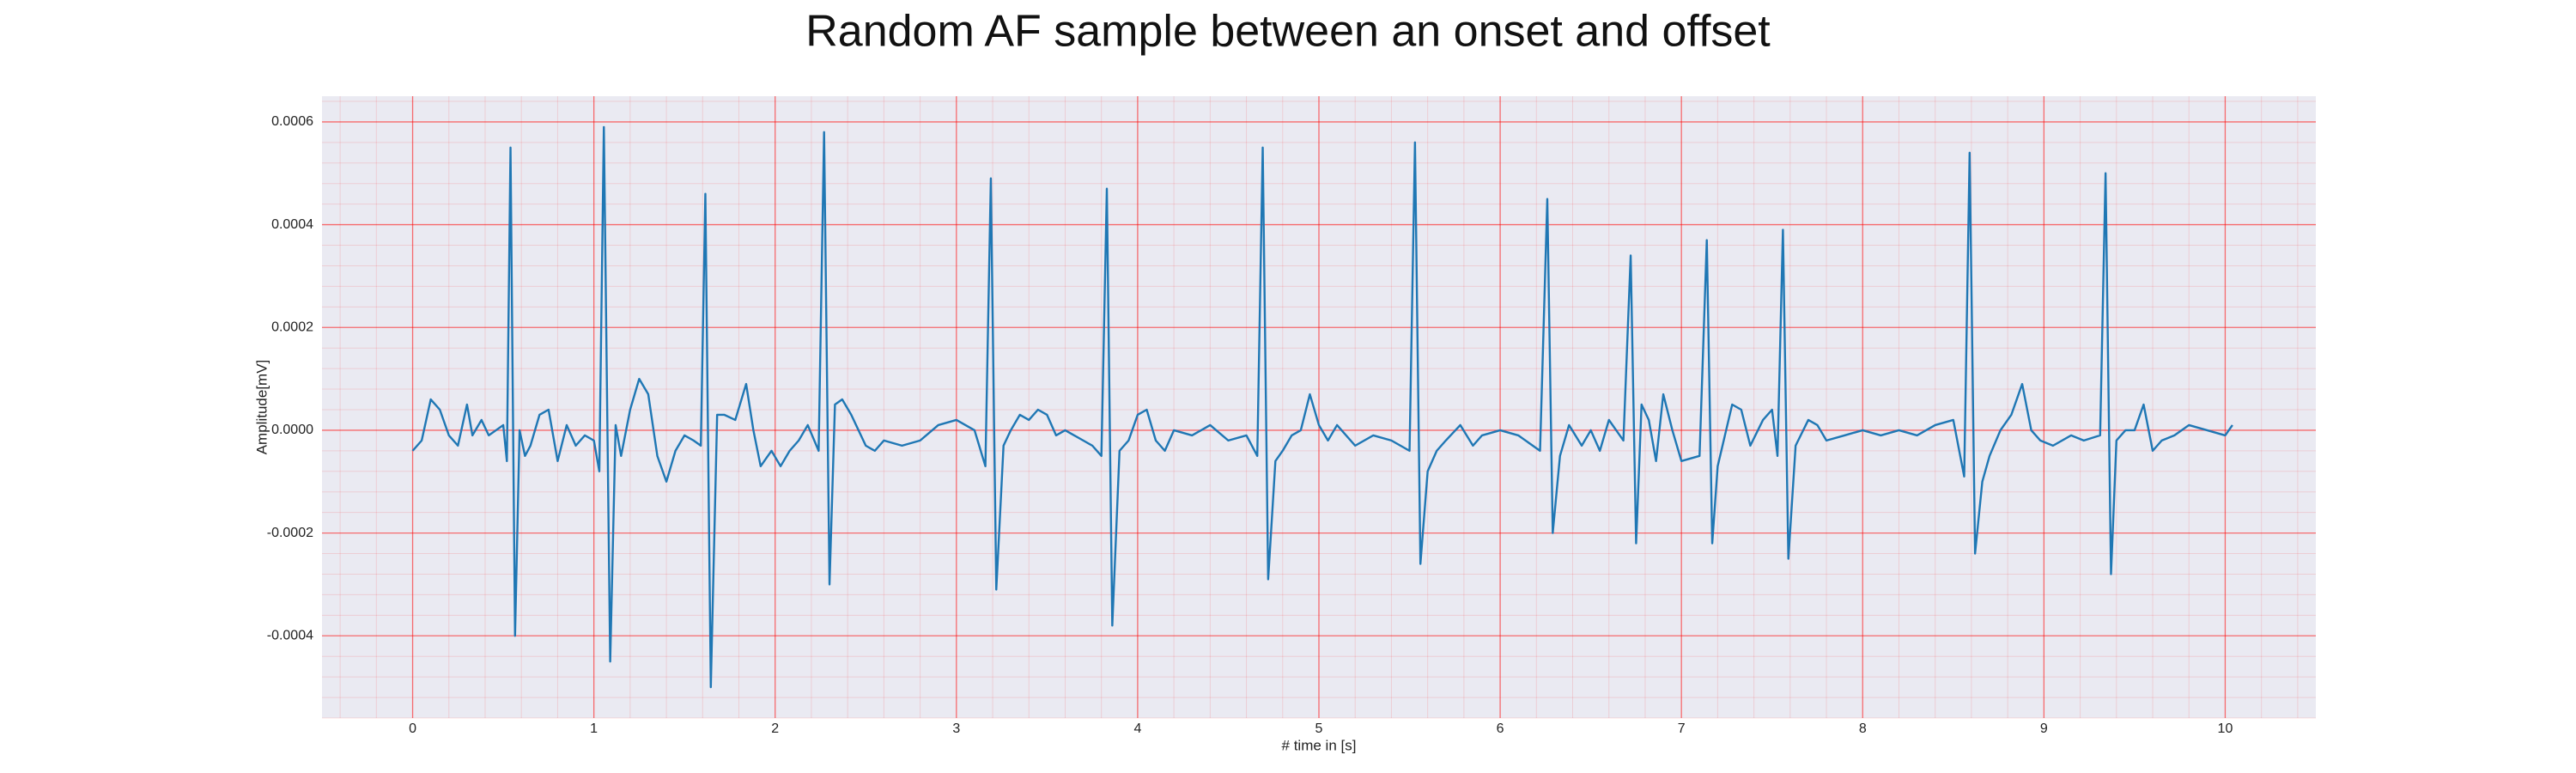 This screenshot has width=2576, height=773. What do you see at coordinates (292, 327) in the screenshot?
I see `y-tick-label: 0.0002` at bounding box center [292, 327].